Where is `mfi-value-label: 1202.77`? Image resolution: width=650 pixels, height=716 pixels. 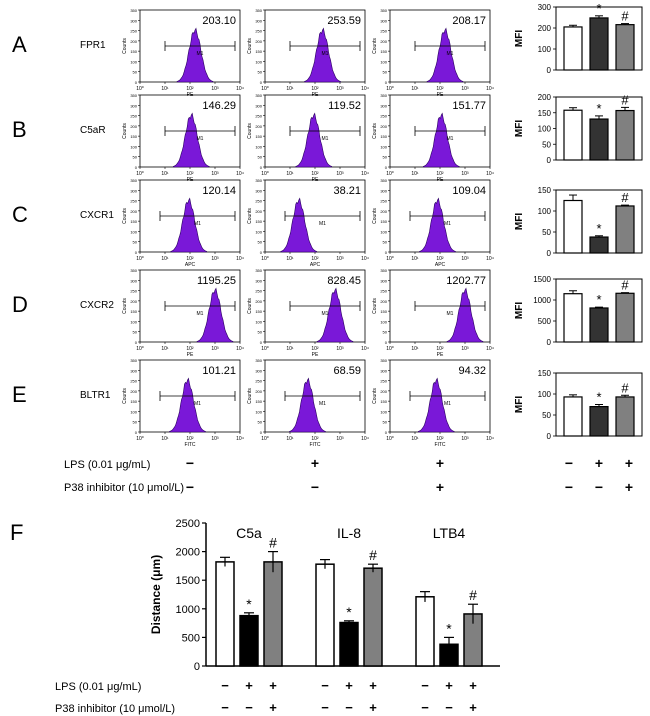
mfi-value-label: 1202.77 is located at coordinates (466, 281).